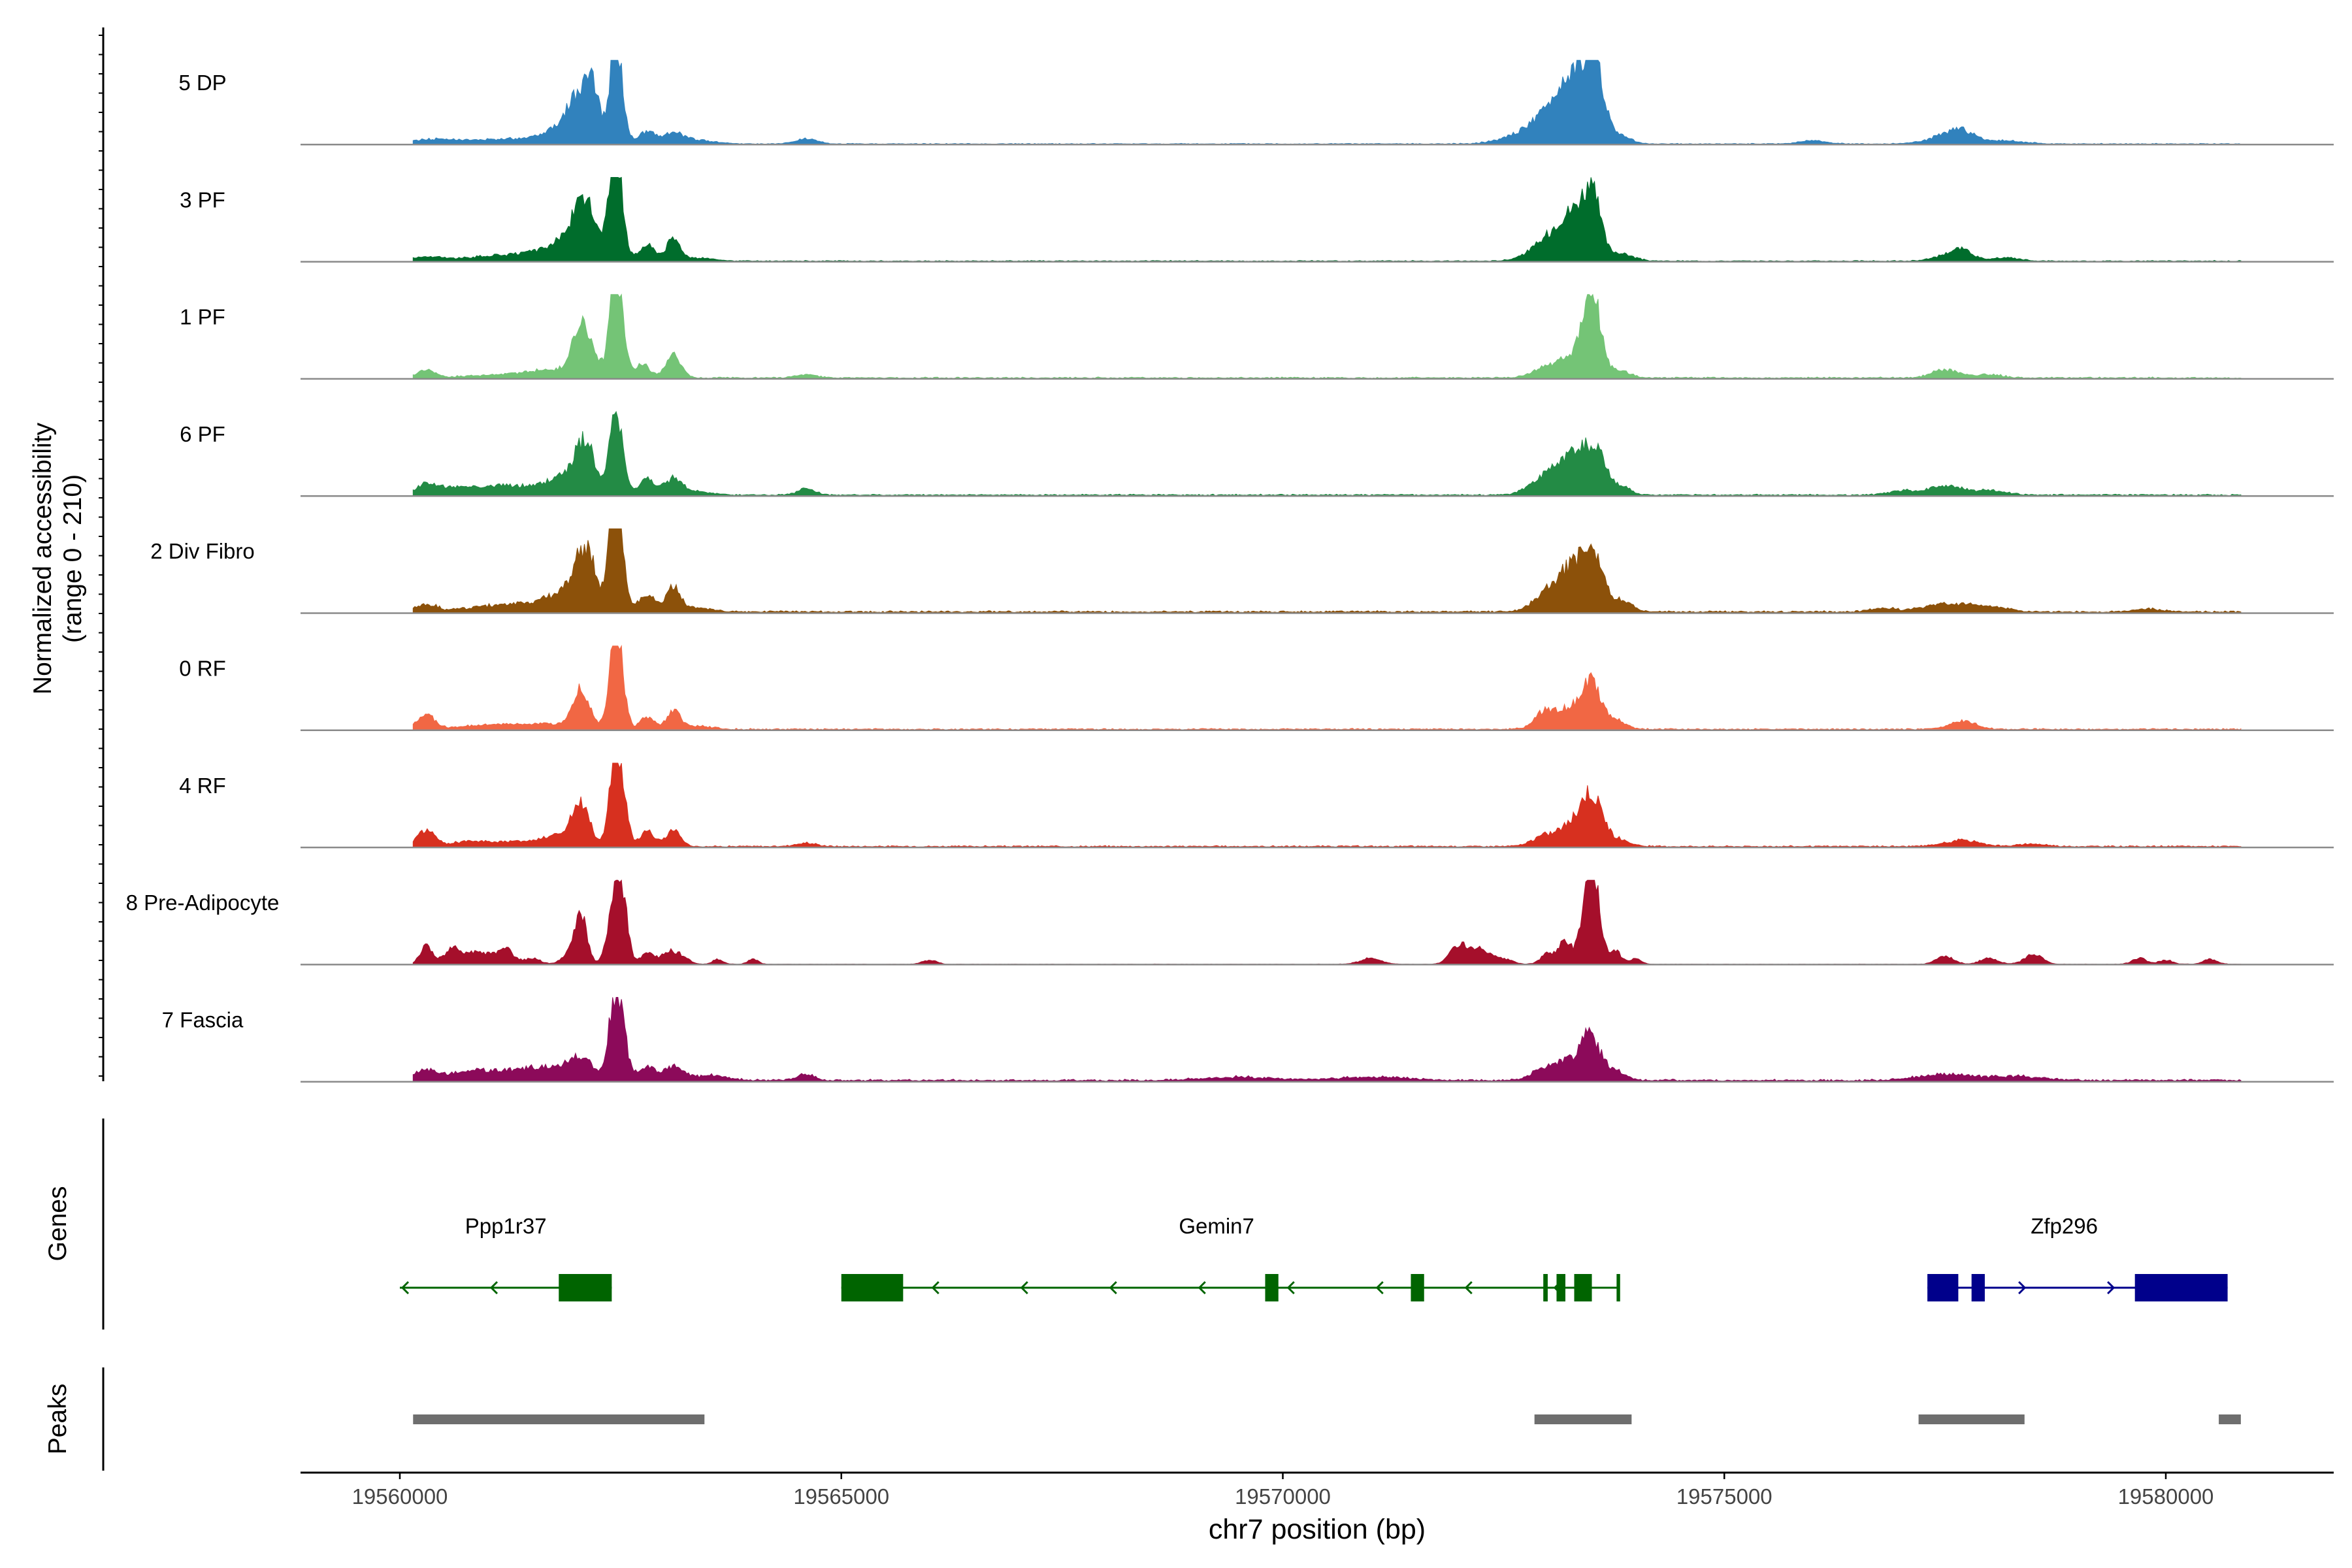 The image size is (2352, 1568). Describe the element at coordinates (1216, 1226) in the screenshot. I see `gene-label: Gemin7` at that location.